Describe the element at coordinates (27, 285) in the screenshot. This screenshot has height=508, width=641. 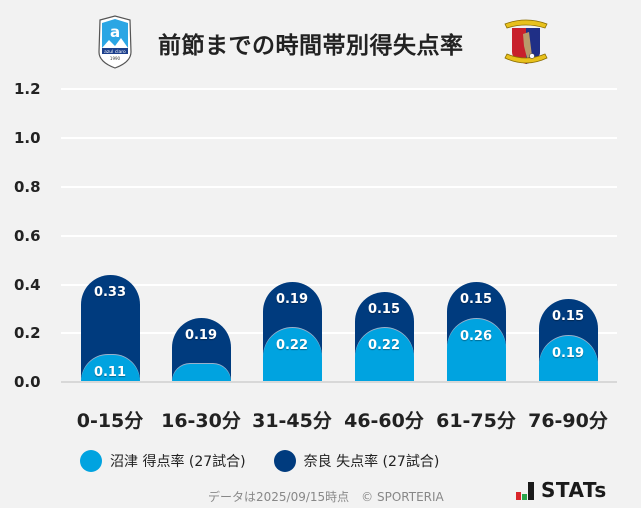
I see `y-tick-label: 0.4` at that location.